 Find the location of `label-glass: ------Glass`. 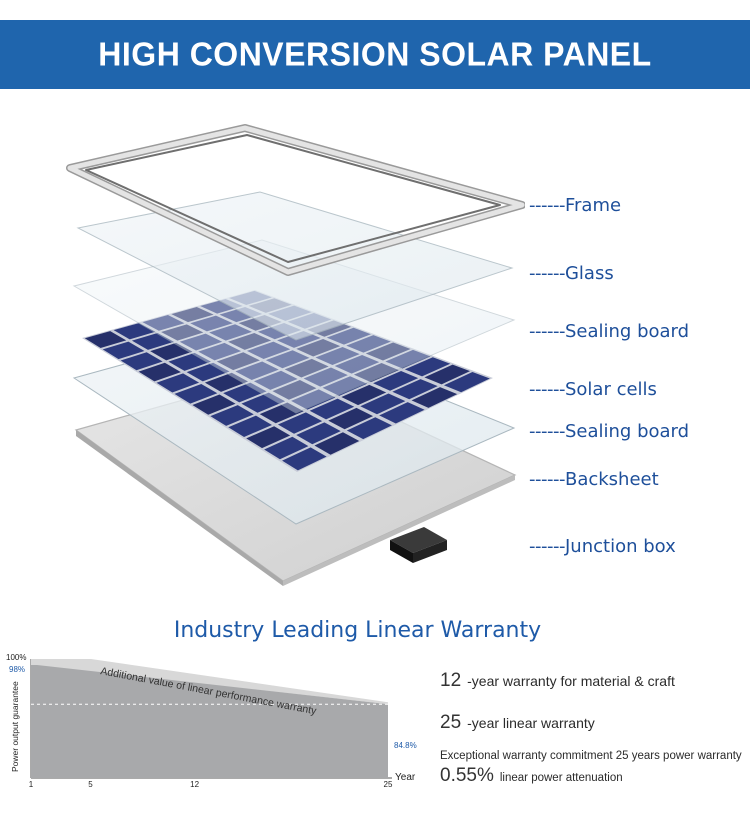

label-glass: ------Glass is located at coordinates (571, 273).